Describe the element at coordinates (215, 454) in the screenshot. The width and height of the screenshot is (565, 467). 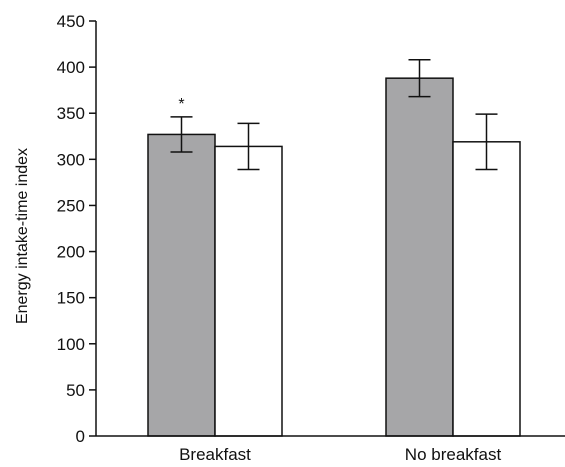
I see `x-category-label: Breakfast` at that location.